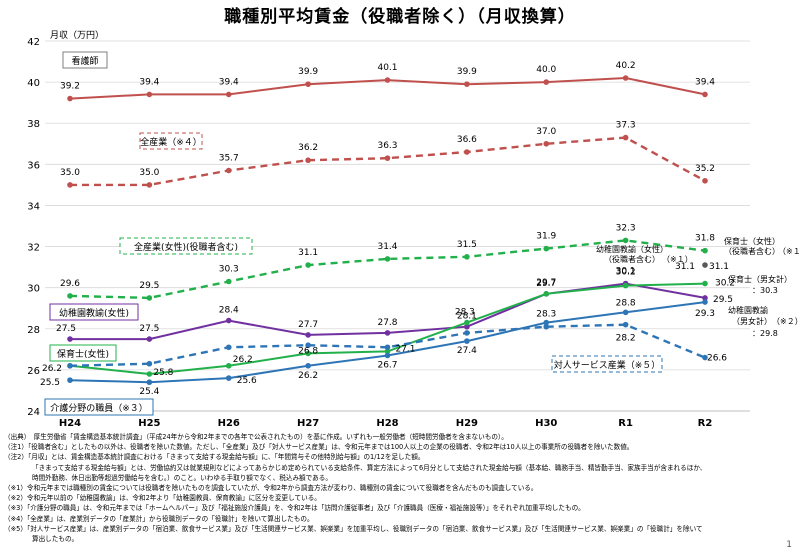 The height and width of the screenshot is (554, 800). I want to click on series-label: 看護師, so click(84, 61).